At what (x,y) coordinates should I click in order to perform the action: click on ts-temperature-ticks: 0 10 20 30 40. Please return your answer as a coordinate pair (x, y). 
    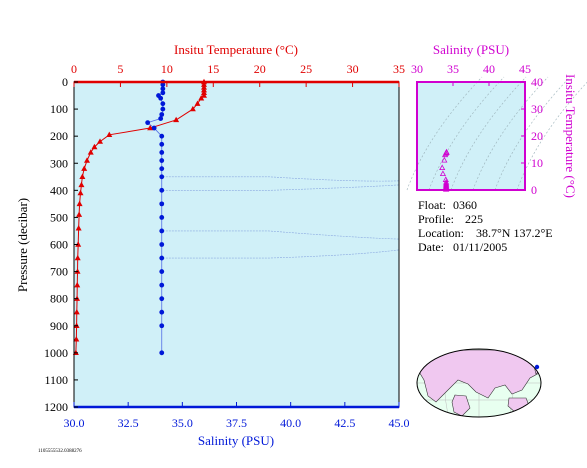
    Looking at the image, I should click on (532, 136).